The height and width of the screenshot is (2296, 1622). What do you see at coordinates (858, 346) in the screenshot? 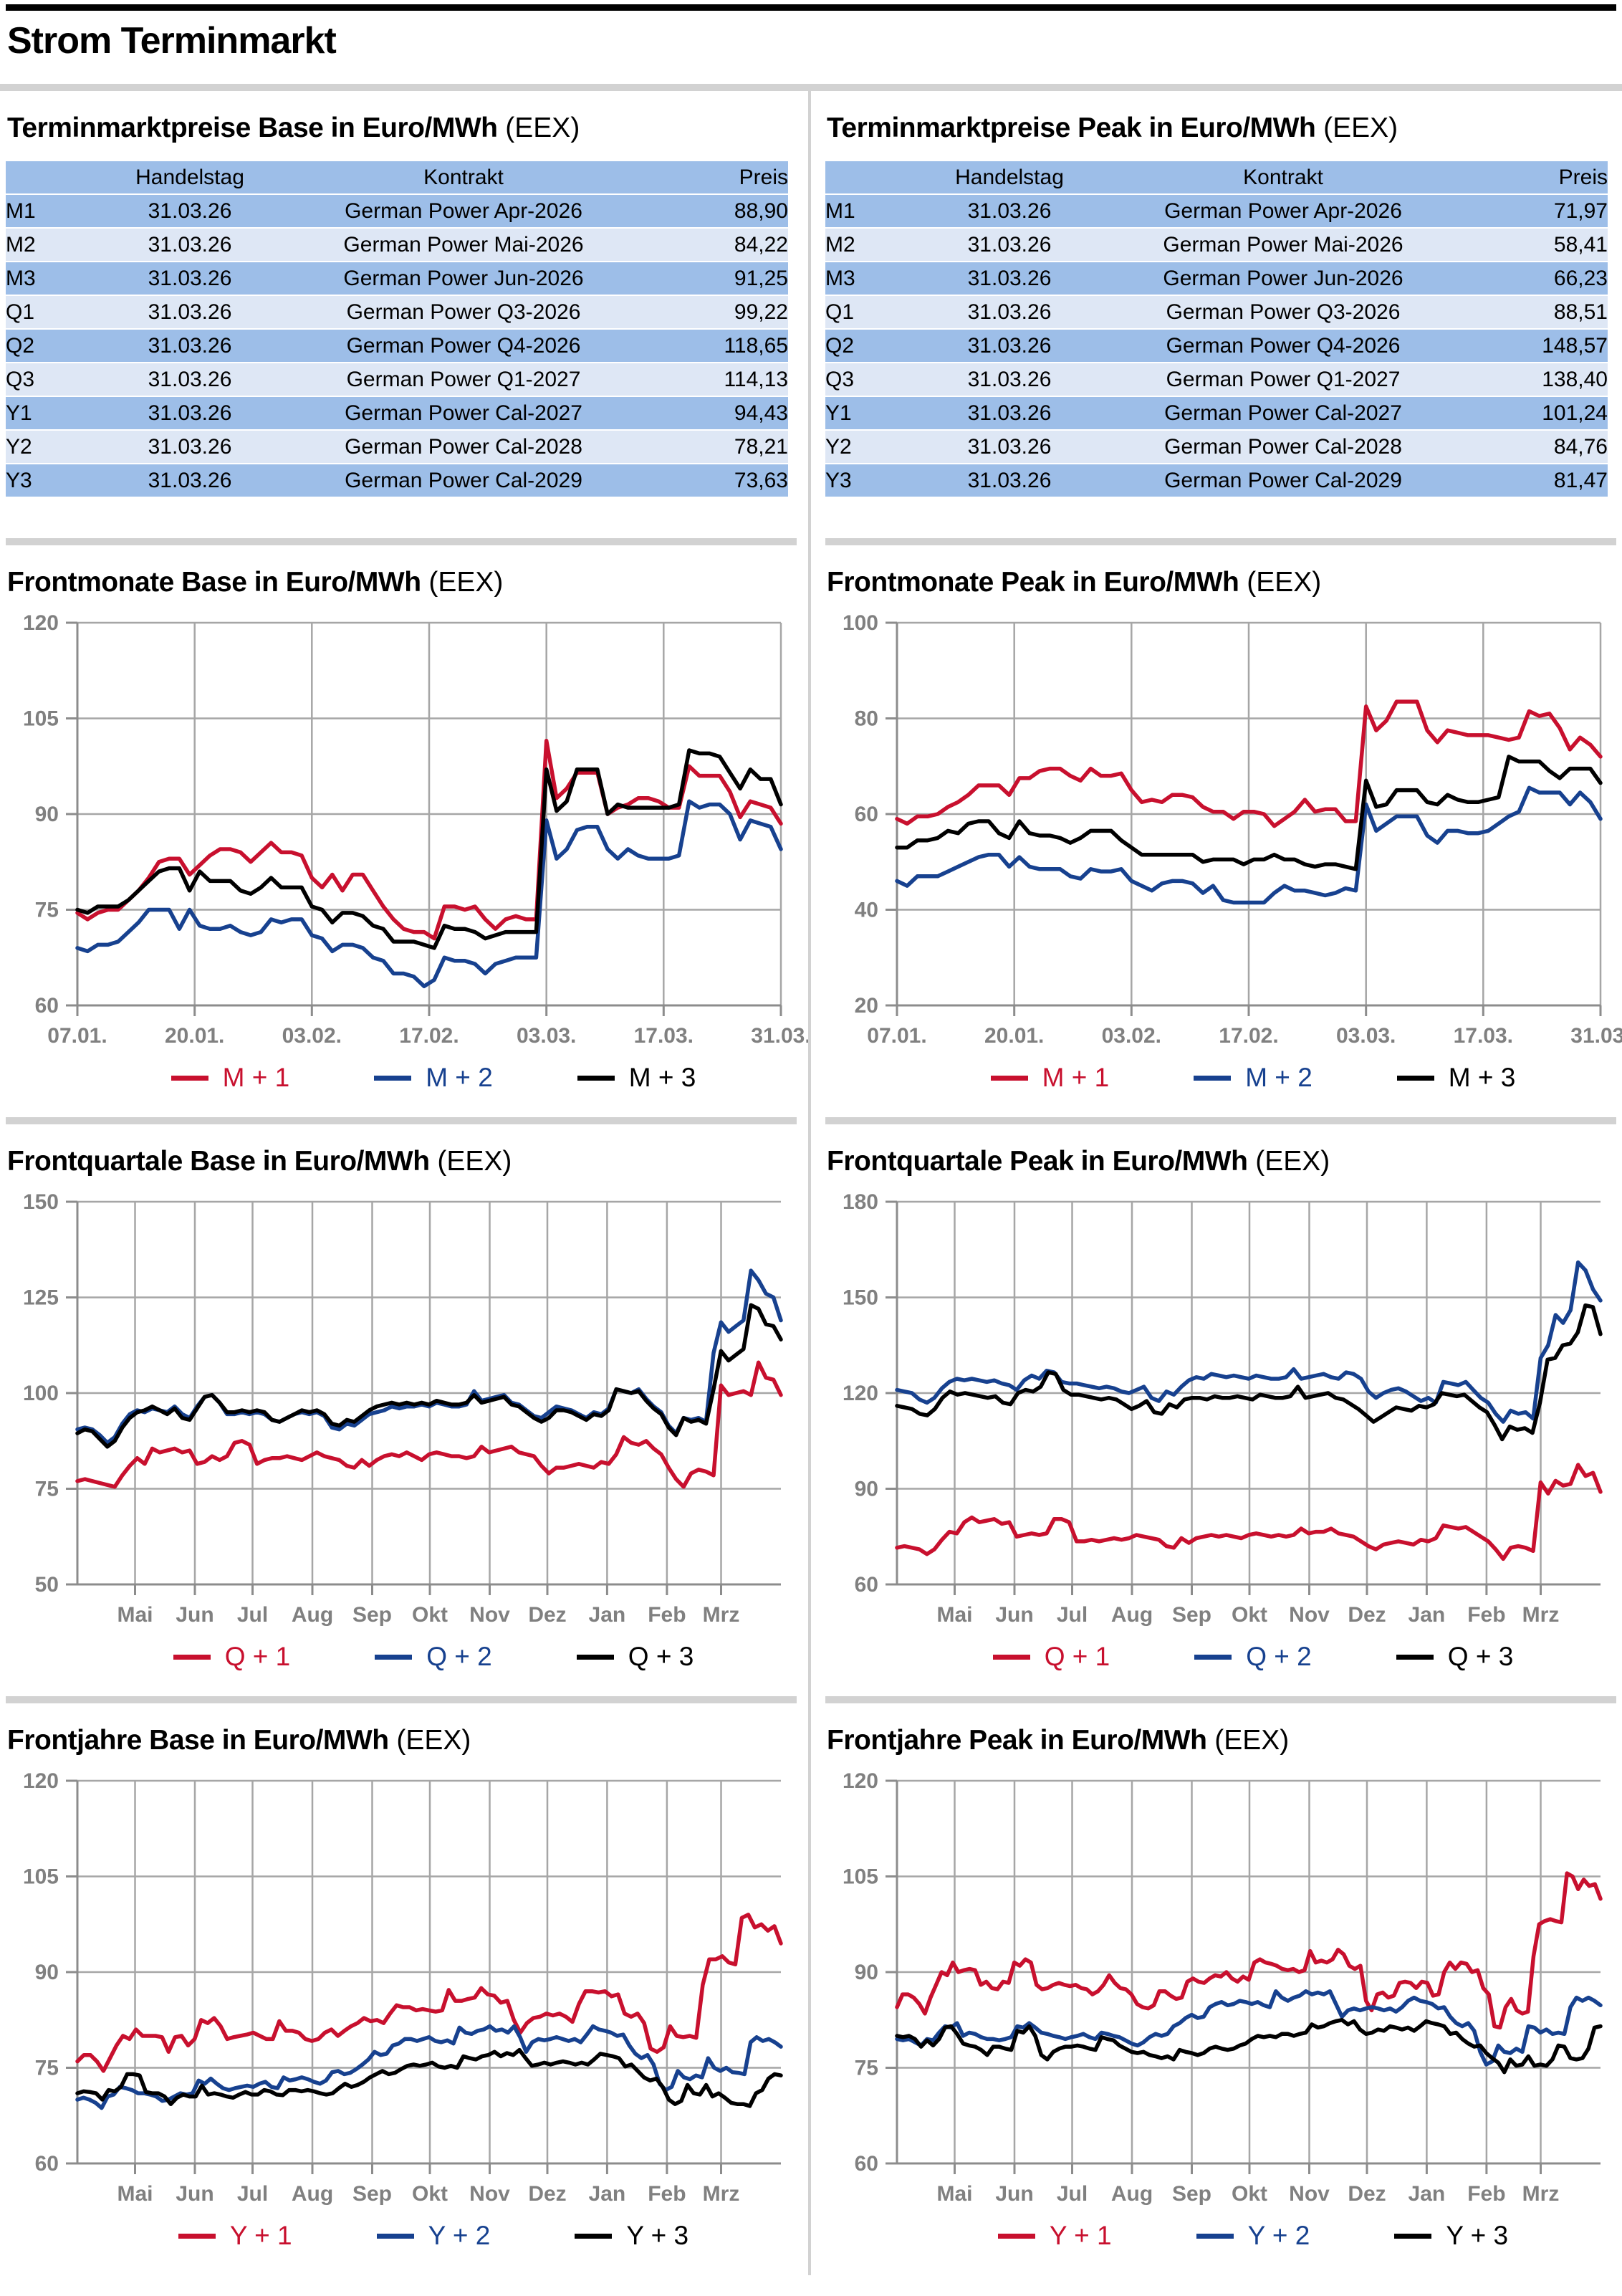
I see `table-cell: Q2` at bounding box center [858, 346].